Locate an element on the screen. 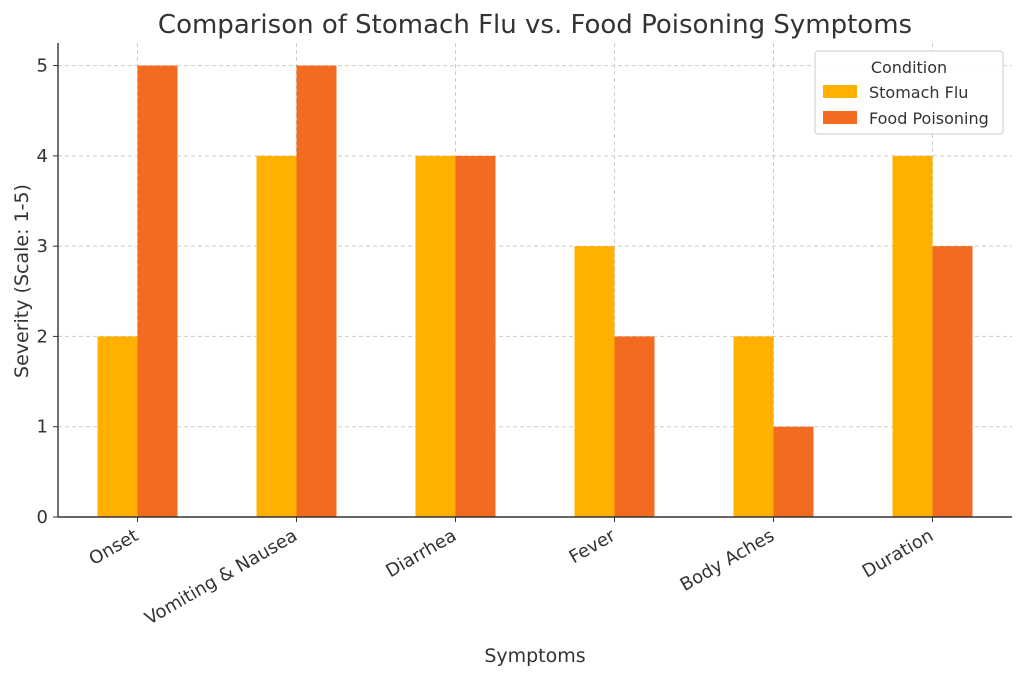 The height and width of the screenshot is (678, 1024). legend-label: Stomach Flu is located at coordinates (918, 92).